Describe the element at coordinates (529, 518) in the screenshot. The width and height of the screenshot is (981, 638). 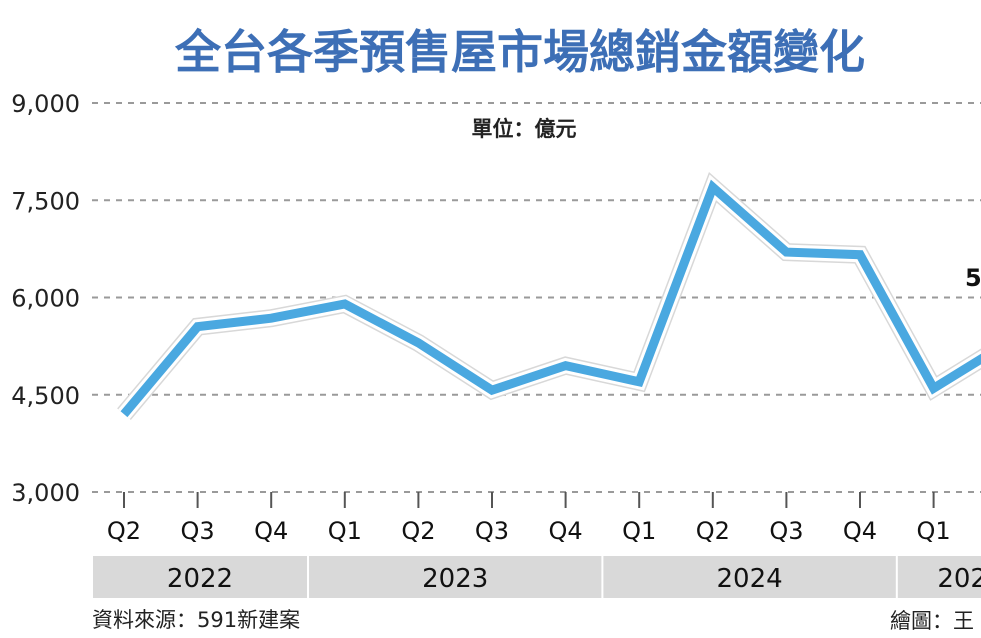
I see `x-axis-ticks: Q2Q3Q4Q1Q2Q3Q4Q1Q2Q3Q4Q1Q2` at that location.